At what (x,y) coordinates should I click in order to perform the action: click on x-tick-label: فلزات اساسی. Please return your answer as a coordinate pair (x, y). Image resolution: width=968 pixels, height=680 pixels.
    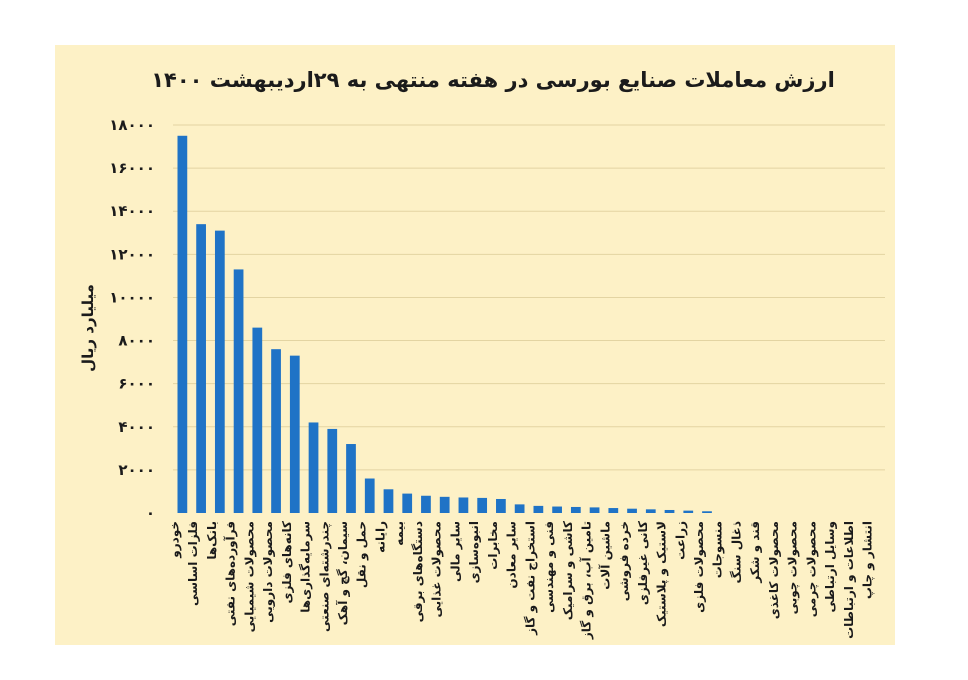
    Looking at the image, I should click on (193, 563).